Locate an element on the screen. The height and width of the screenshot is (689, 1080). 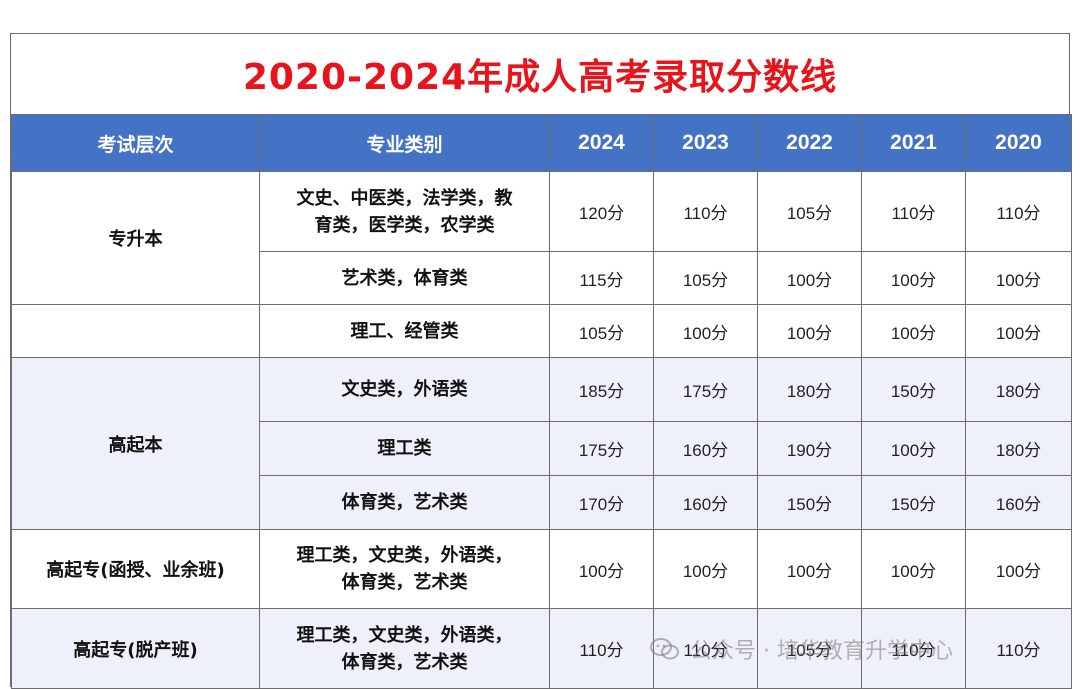
major-line: 育类，医学类，农学类 is located at coordinates (404, 225).